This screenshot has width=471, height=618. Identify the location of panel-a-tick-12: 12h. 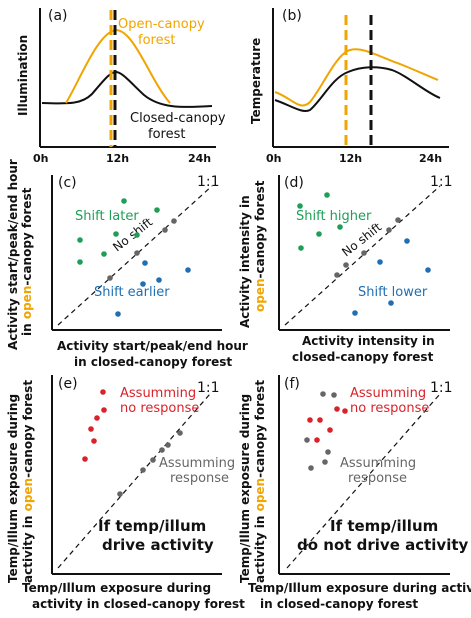
(117, 158).